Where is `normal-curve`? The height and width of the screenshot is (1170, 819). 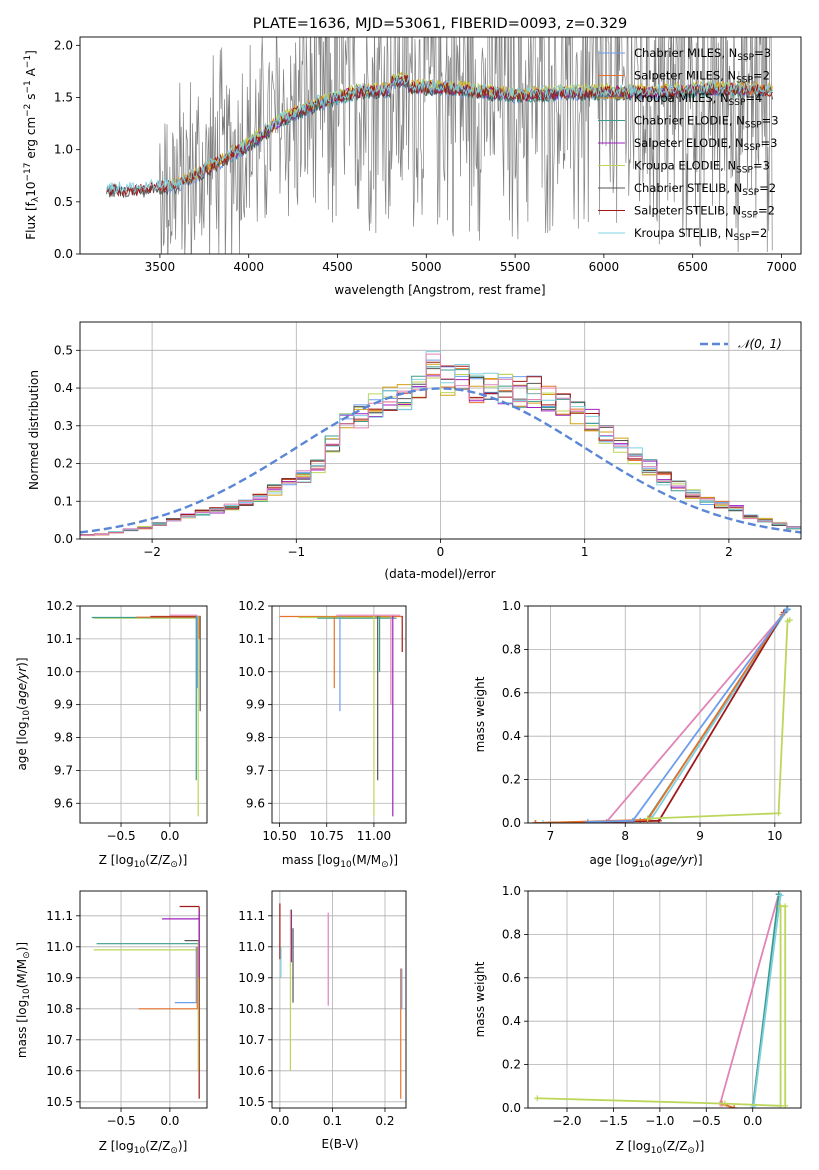 normal-curve is located at coordinates (440, 460).